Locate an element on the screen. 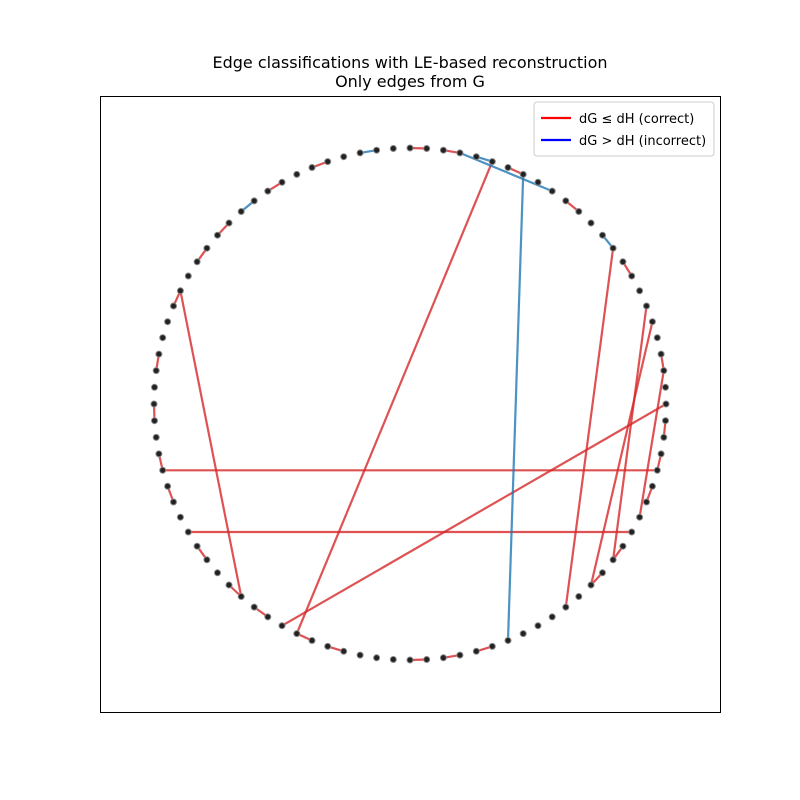 Image resolution: width=800 pixels, height=800 pixels. figure-subtitle: Only edges from G is located at coordinates (410, 81).